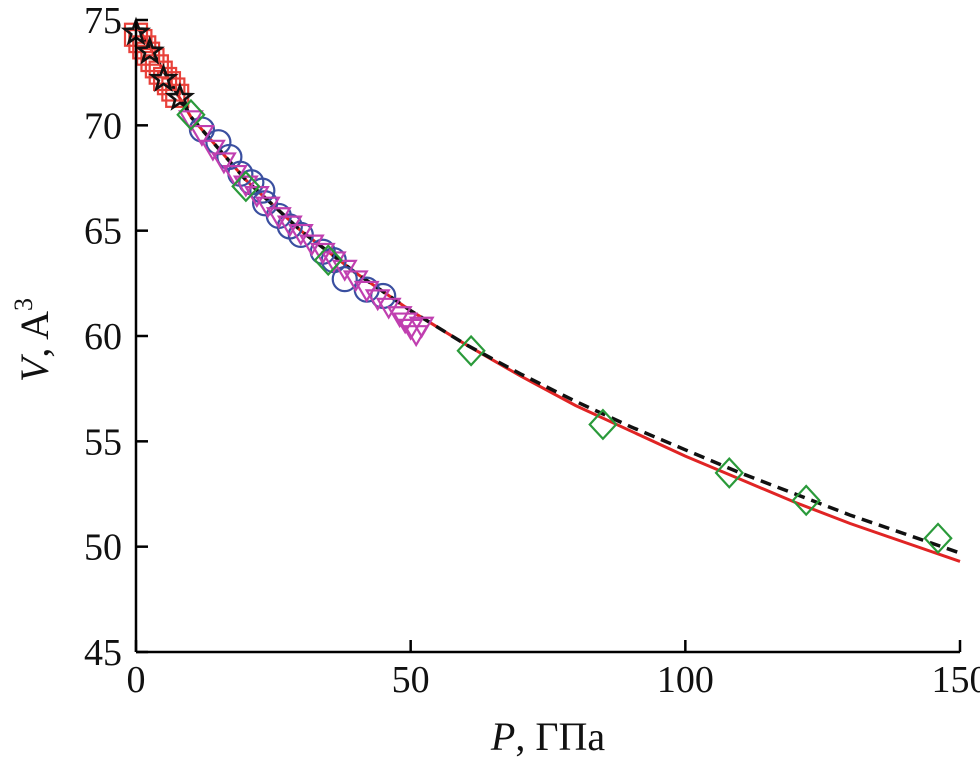 The image size is (980, 762). Describe the element at coordinates (411, 680) in the screenshot. I see `x-tick-label: 50` at that location.